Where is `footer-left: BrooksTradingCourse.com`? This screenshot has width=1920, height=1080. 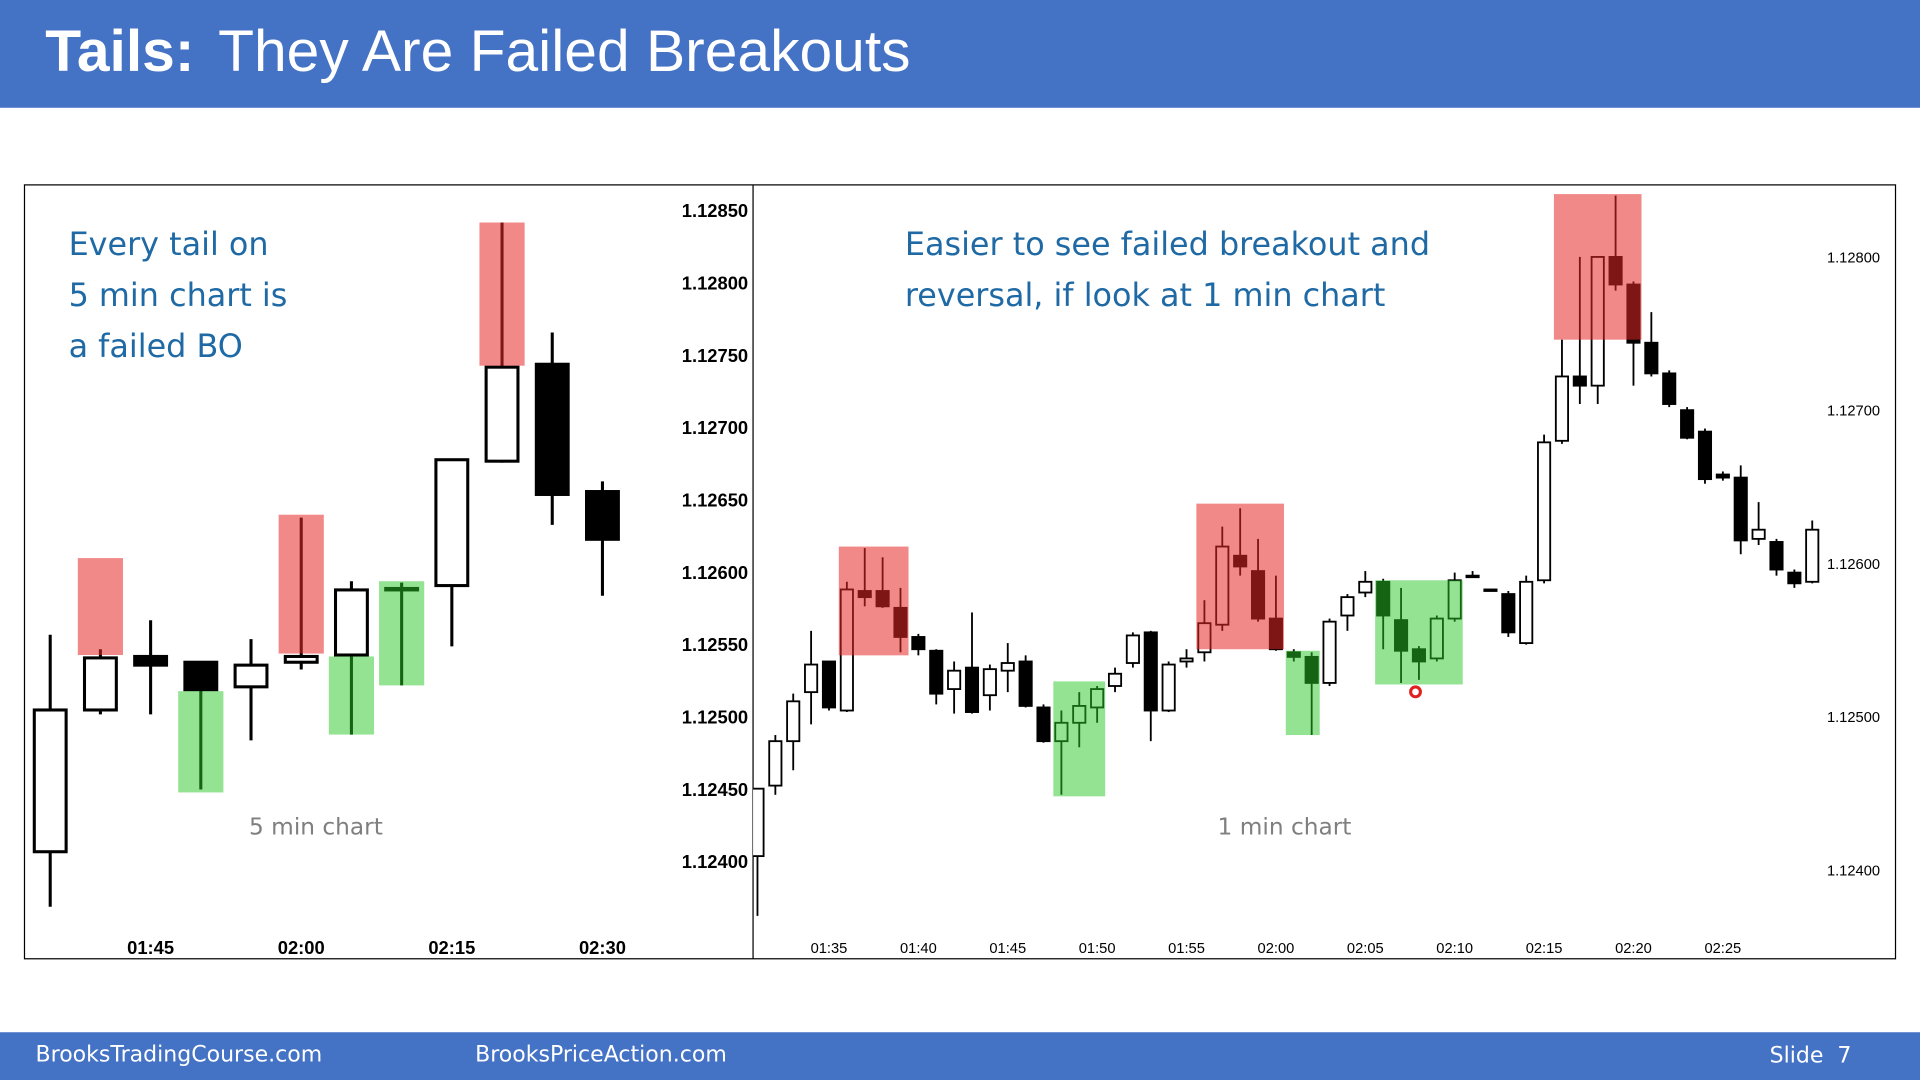
footer-left: BrooksTradingCourse.com is located at coordinates (179, 1055).